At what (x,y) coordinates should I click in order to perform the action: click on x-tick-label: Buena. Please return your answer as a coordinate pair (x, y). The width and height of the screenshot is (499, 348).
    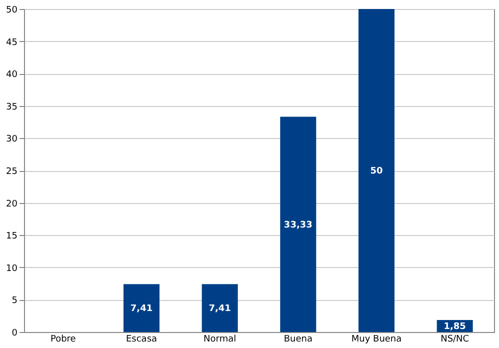
    Looking at the image, I should click on (298, 339).